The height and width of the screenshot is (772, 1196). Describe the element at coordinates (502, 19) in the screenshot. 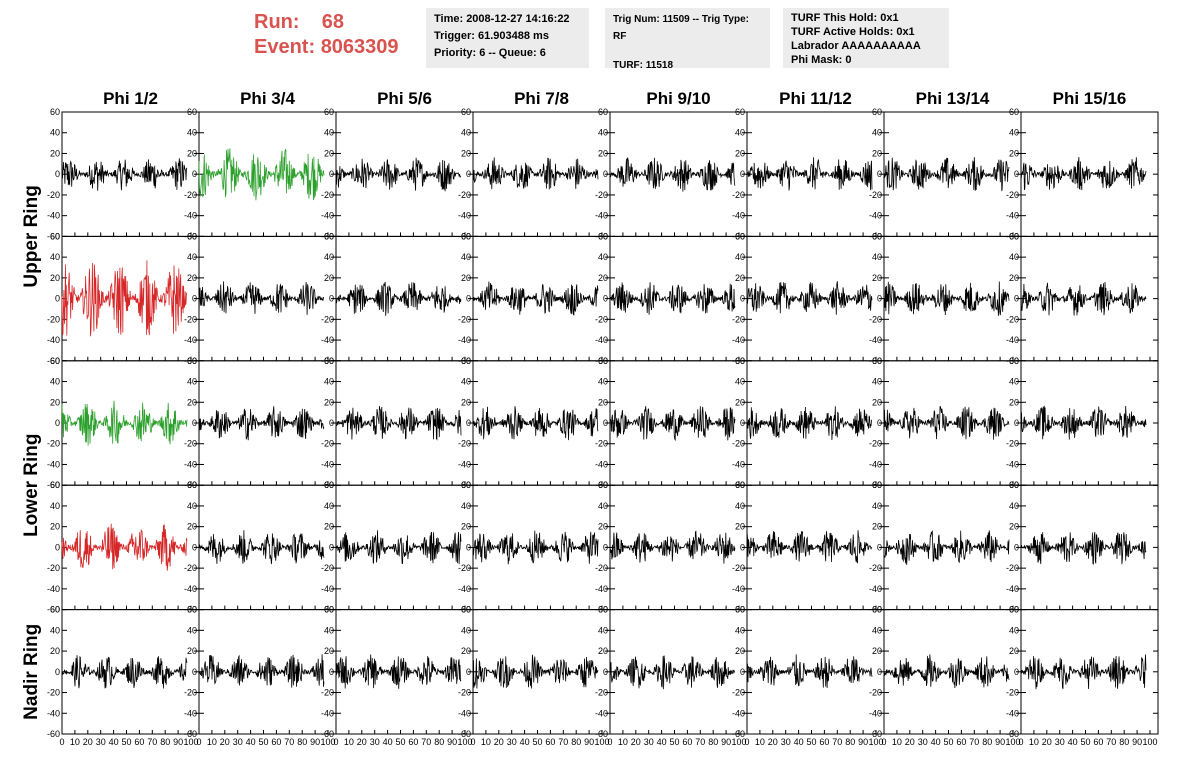

I see `time-text: Time: 2008-12-27 14:16:22` at that location.